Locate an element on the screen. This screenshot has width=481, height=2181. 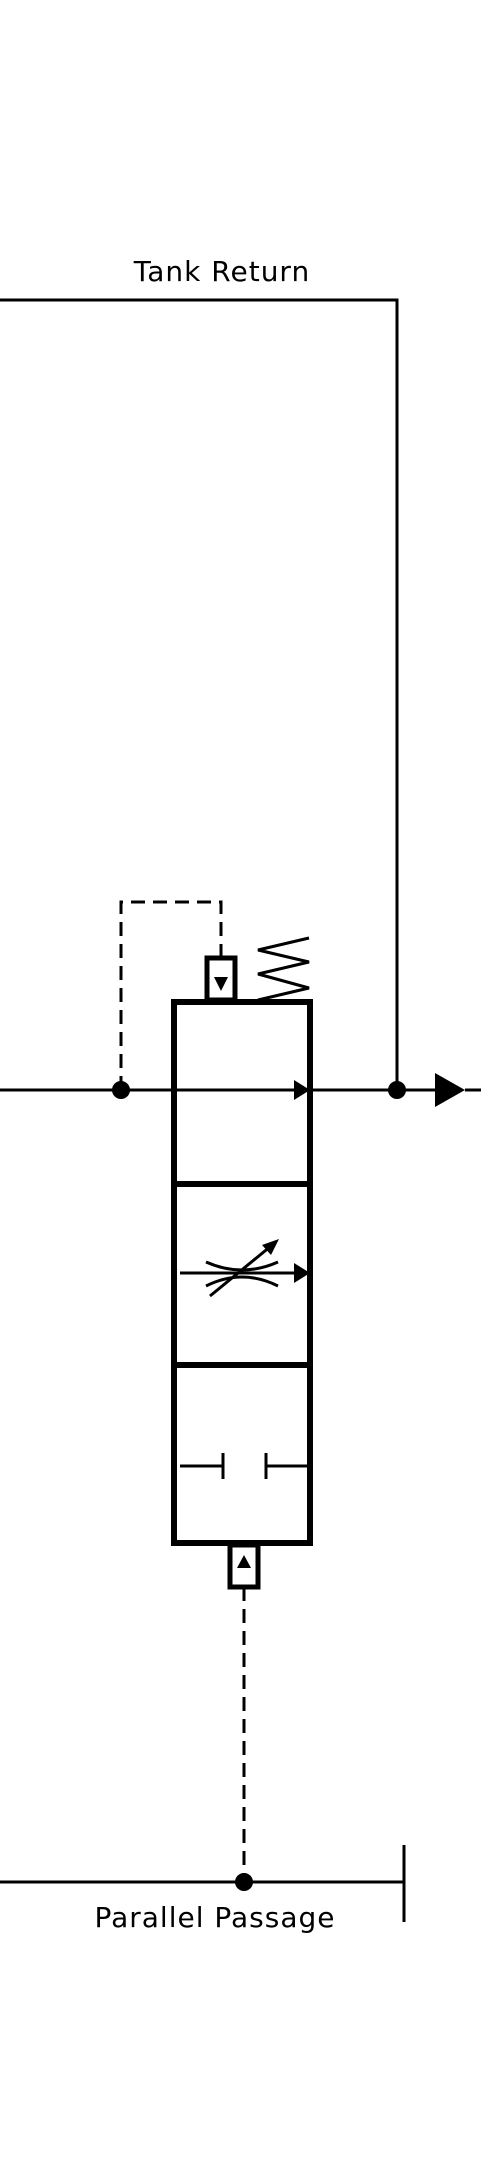
valve-position-flow-through is located at coordinates (242, 1090).